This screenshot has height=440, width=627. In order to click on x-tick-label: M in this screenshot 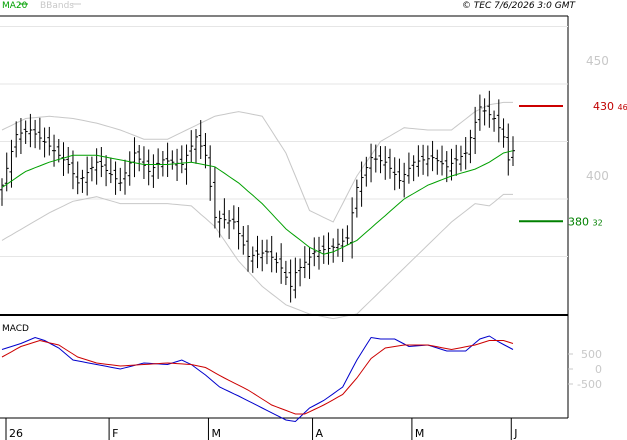, I will do `click(420, 433)`.